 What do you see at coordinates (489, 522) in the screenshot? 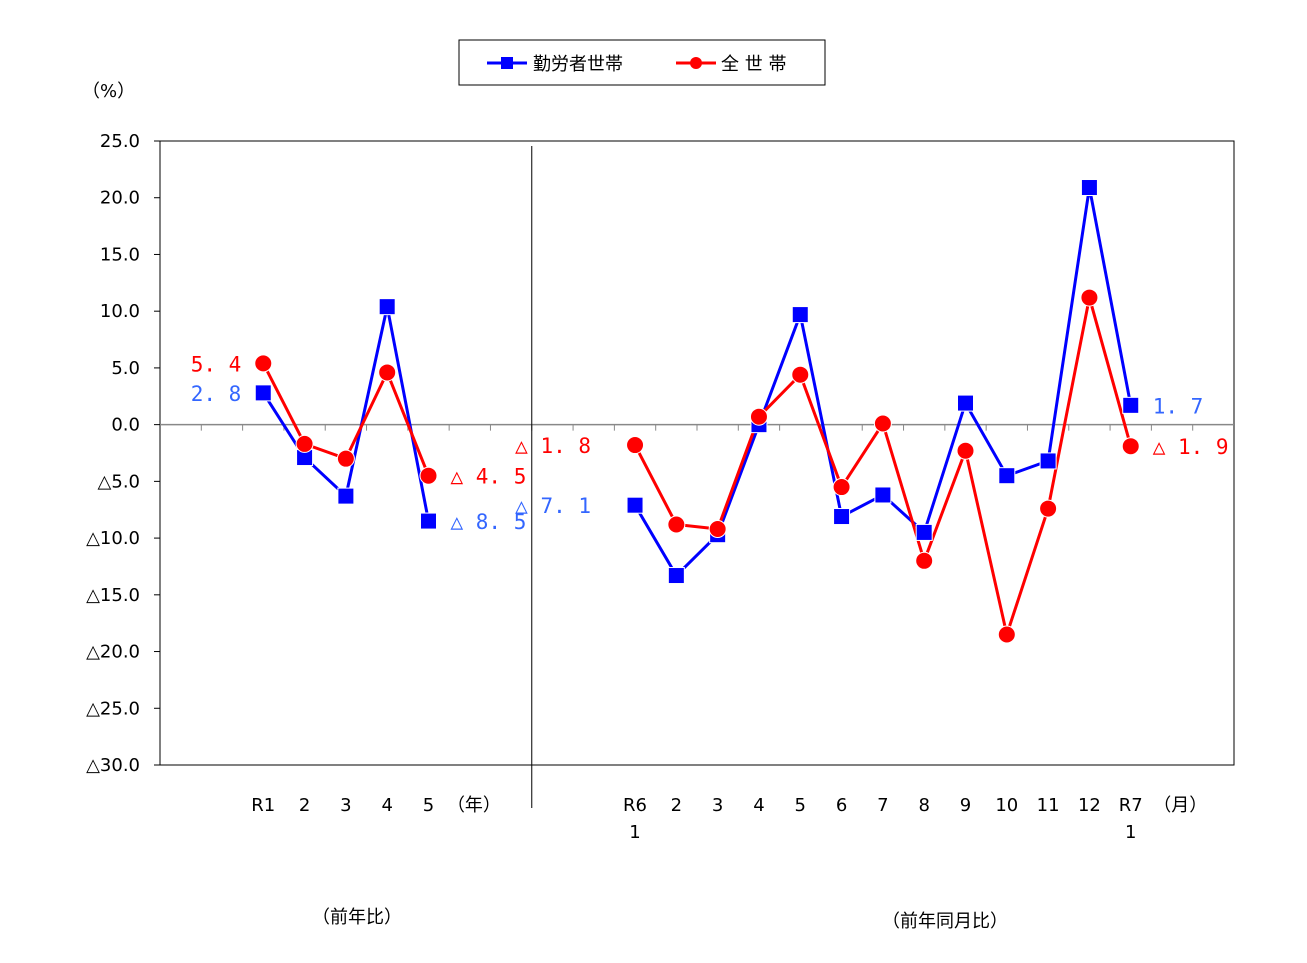
I see `data-label: △ 8. 5` at bounding box center [489, 522].